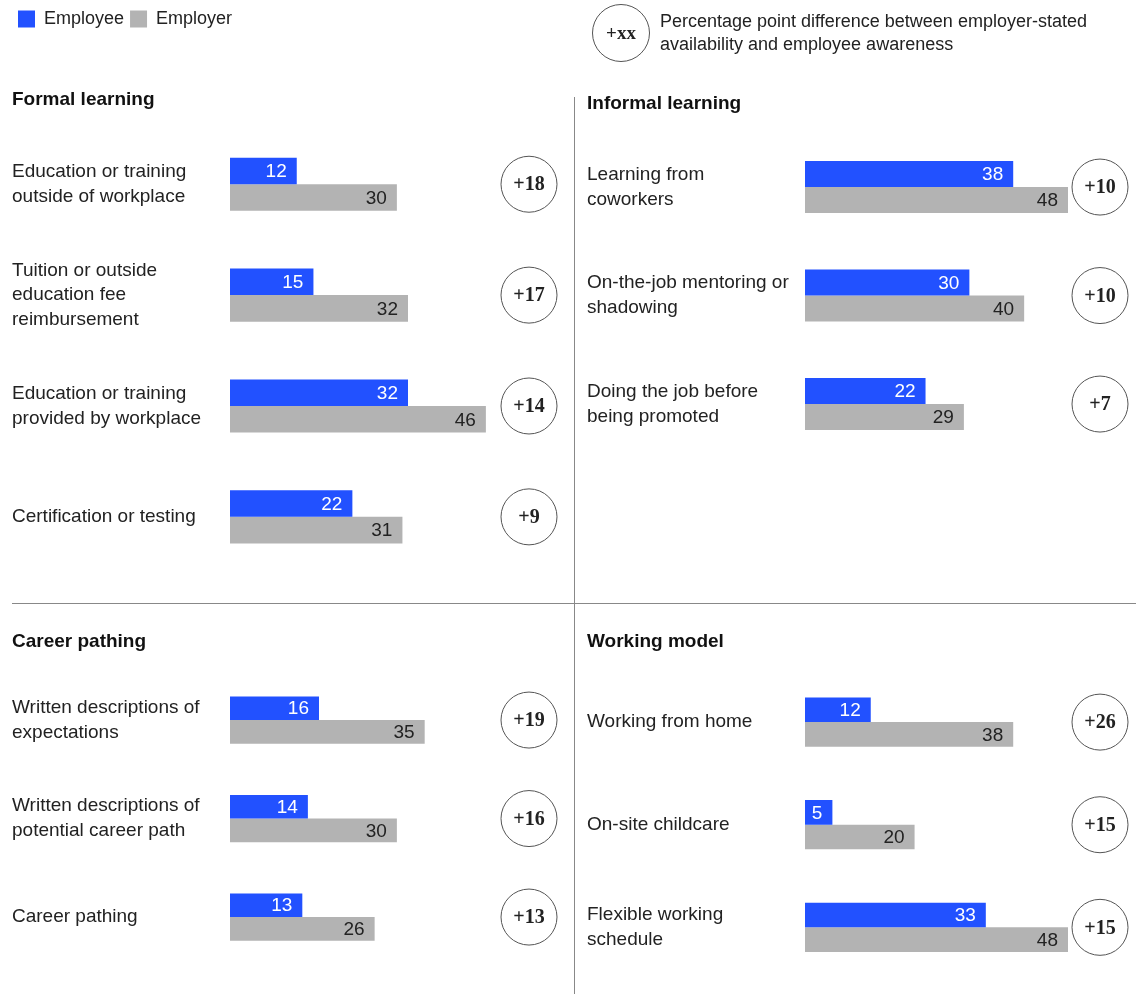 This screenshot has height=994, width=1141. What do you see at coordinates (85, 294) in the screenshot?
I see `y-tick-label: Tuition or outside education fee reimbursement` at bounding box center [85, 294].